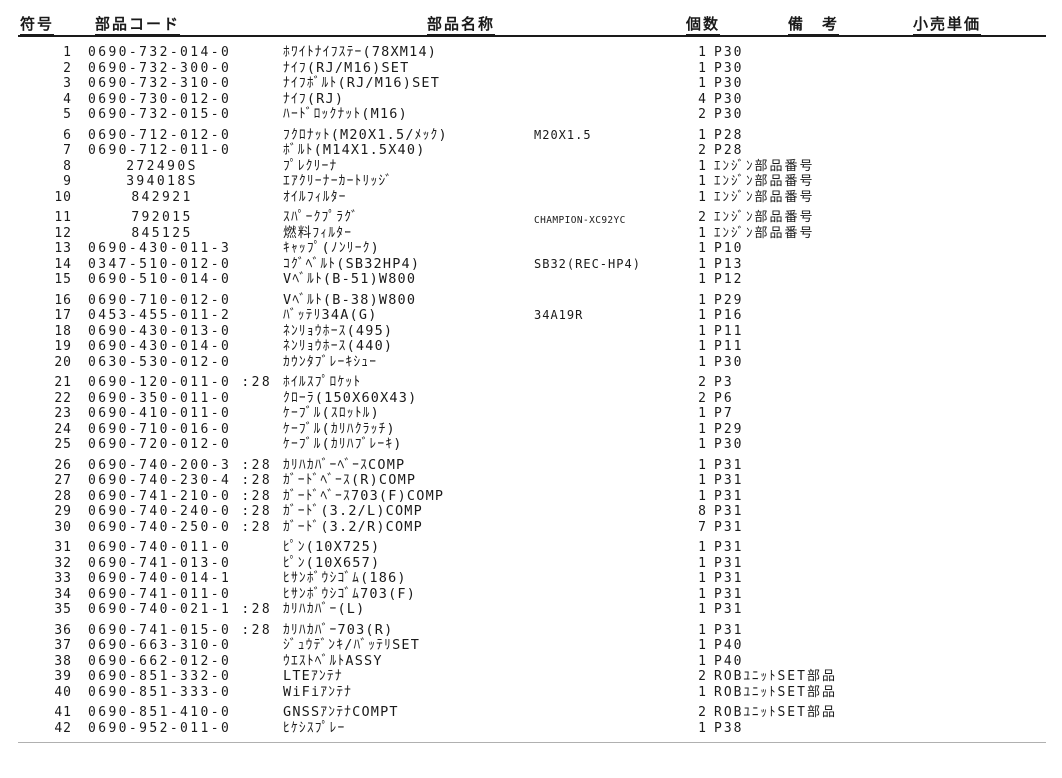 The image size is (1062, 778). Describe the element at coordinates (160, 83) in the screenshot. I see `part-code: 0690-732-310-0` at that location.